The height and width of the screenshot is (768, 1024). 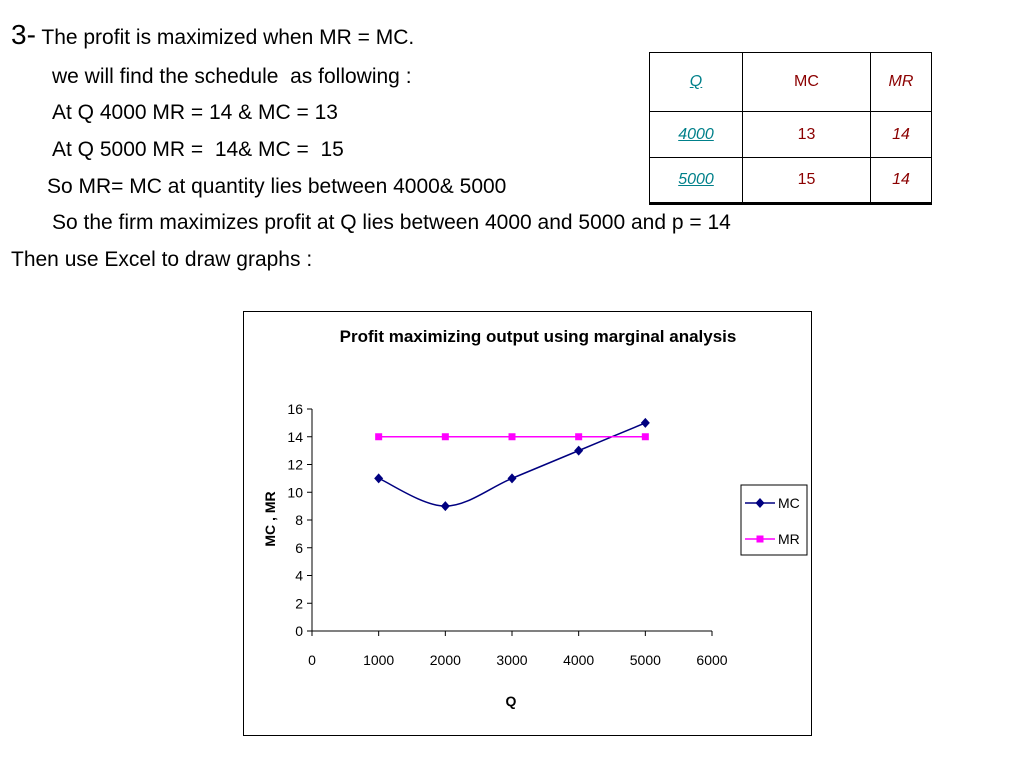 I want to click on x-tick-label: 5000, so click(x=645, y=660).